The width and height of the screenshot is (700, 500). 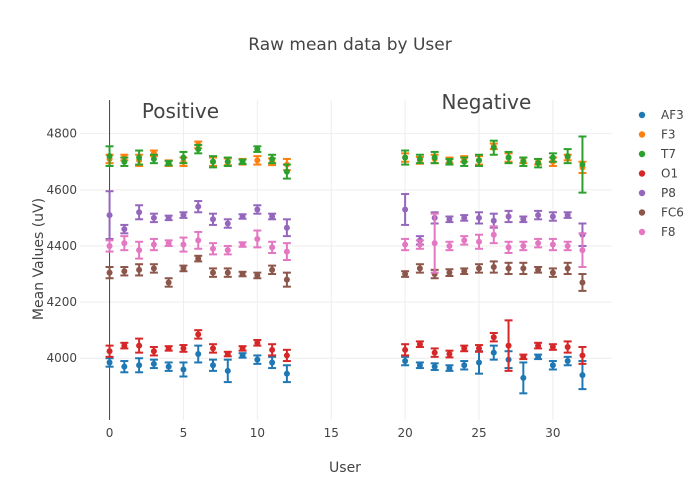 What do you see at coordinates (61, 134) in the screenshot?
I see `y-tick-label: 4800` at bounding box center [61, 134].